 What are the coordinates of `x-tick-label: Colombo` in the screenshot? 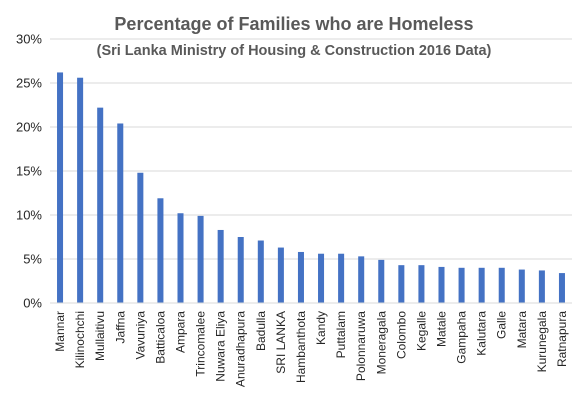 It's located at (401, 335).